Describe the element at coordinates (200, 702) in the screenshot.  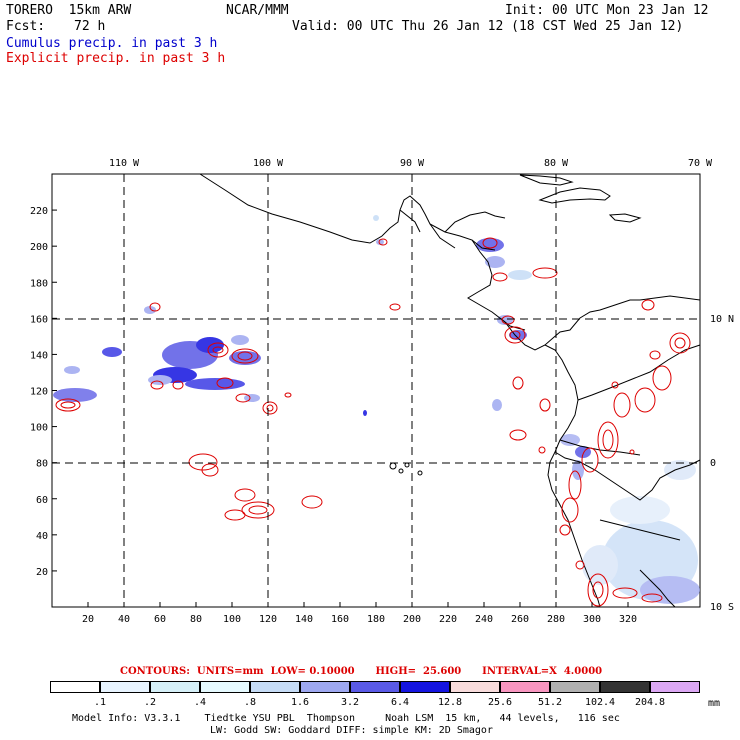
I see `colorbar-label: .4` at that location.